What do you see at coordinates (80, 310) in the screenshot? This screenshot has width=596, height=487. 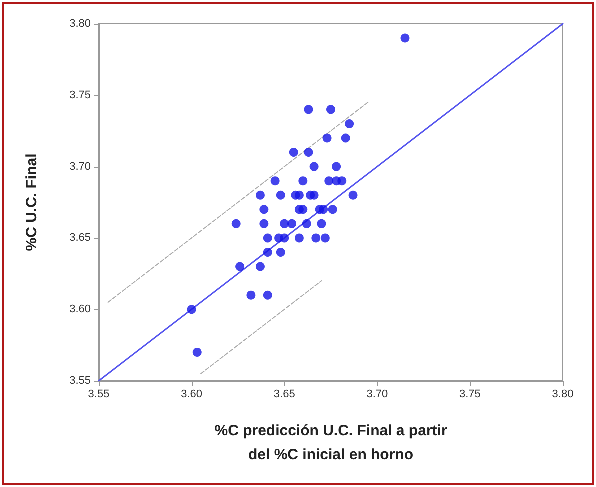 I see `y-tick-label: 3.60` at bounding box center [80, 310].